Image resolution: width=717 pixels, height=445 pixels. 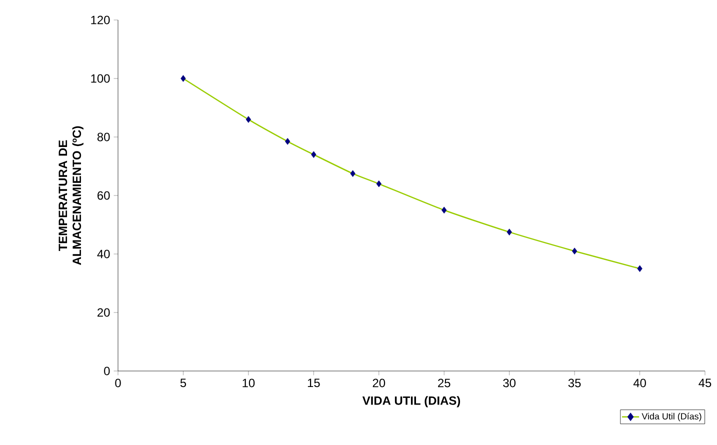 What do you see at coordinates (248, 383) in the screenshot?
I see `x-tick-label: 10` at bounding box center [248, 383].